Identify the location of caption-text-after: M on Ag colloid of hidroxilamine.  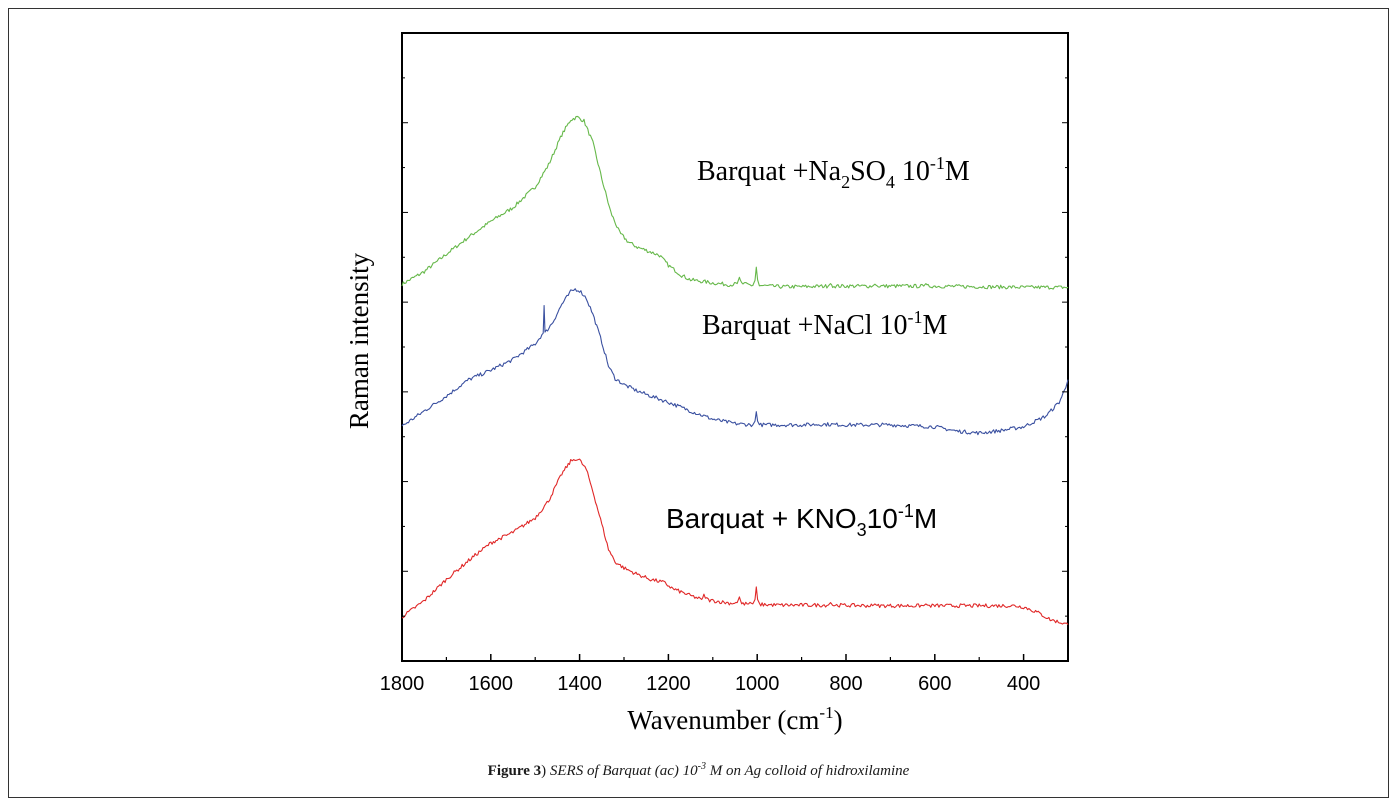
(808, 771).